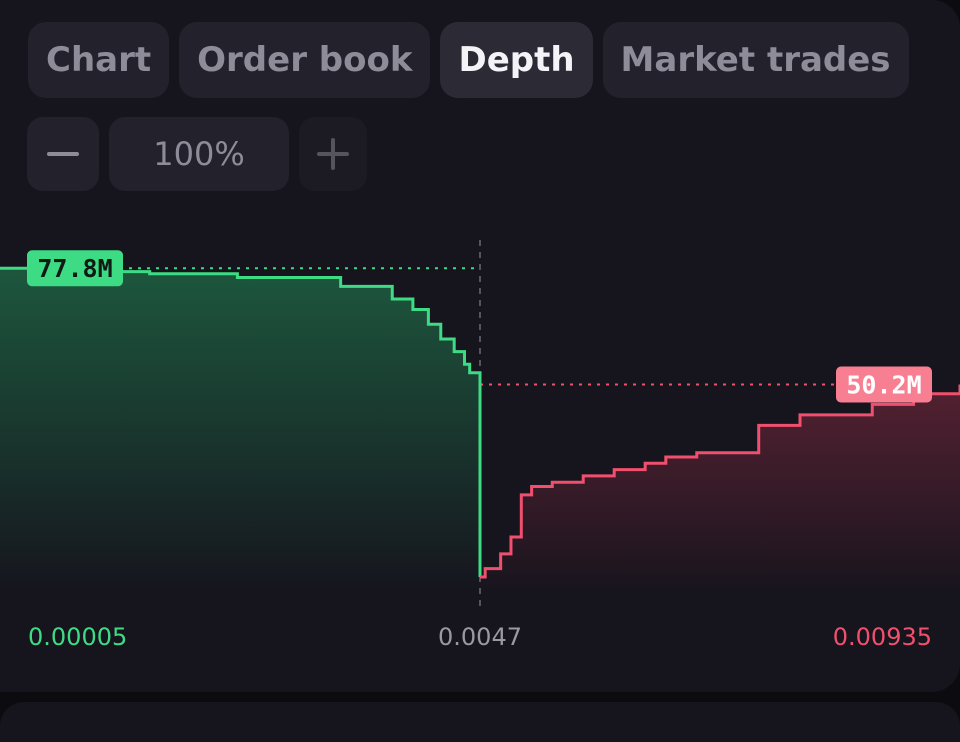  What do you see at coordinates (755, 60) in the screenshot?
I see `tab-market-trades: Market trades` at bounding box center [755, 60].